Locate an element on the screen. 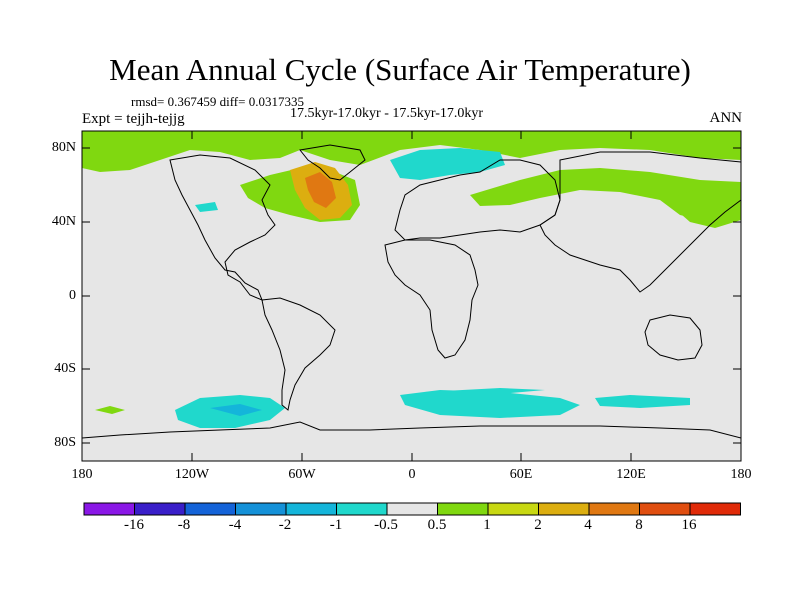  greenland-coast is located at coordinates (332, 162).